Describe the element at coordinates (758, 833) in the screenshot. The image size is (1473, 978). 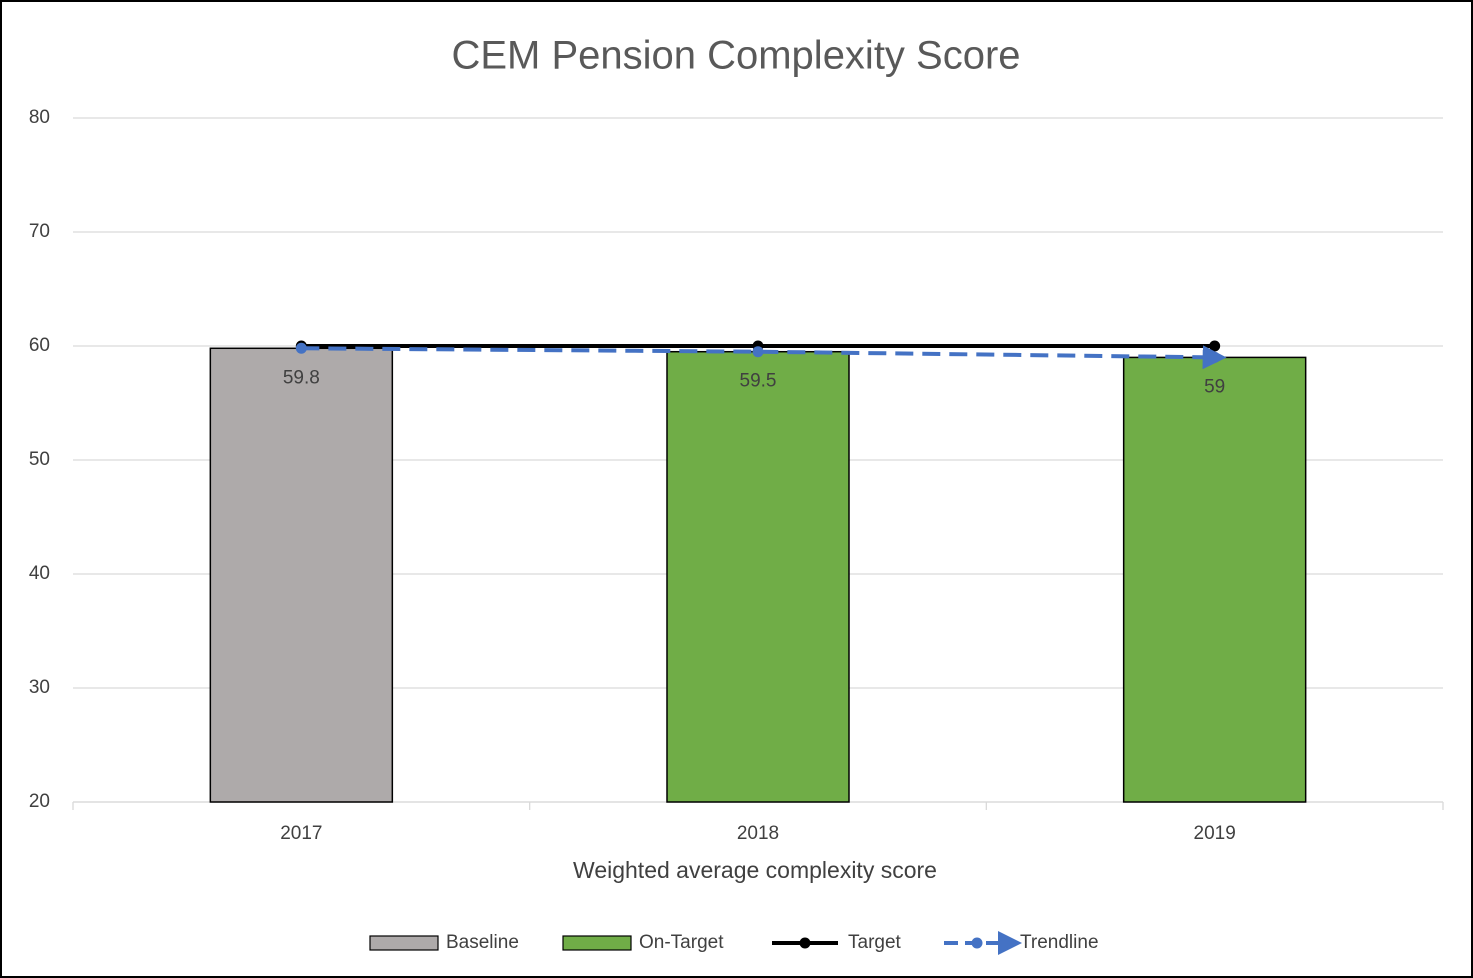
I see `x-tick-label: 2018` at that location.